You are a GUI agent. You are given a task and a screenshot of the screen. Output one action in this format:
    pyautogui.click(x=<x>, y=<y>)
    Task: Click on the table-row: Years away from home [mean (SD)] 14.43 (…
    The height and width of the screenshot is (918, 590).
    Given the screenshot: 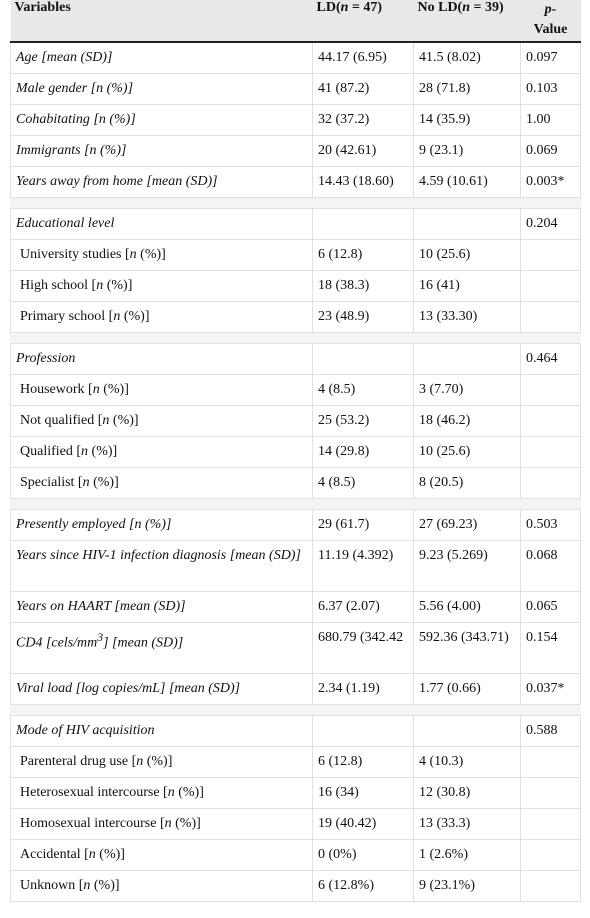 What is the action you would take?
    pyautogui.click(x=295, y=181)
    